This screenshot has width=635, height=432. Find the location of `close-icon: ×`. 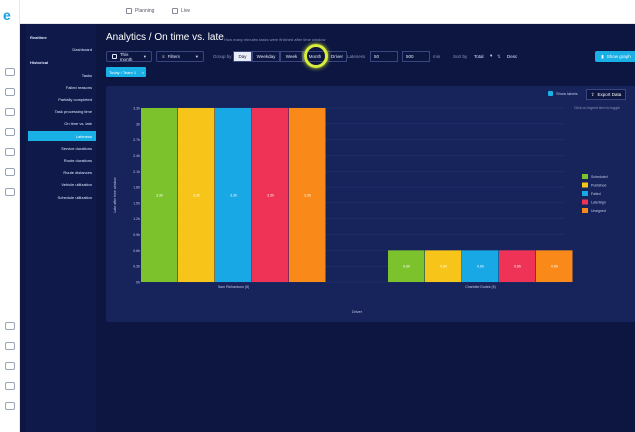

close-icon: × is located at coordinates (142, 72).